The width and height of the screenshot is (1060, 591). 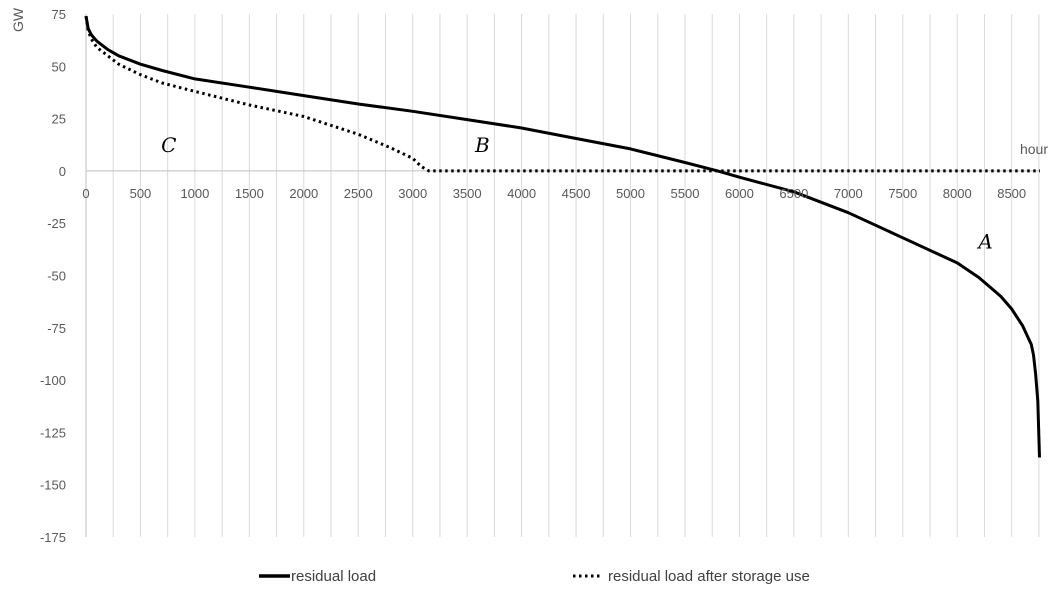 What do you see at coordinates (467, 193) in the screenshot?
I see `x-tick-label: 3500` at bounding box center [467, 193].